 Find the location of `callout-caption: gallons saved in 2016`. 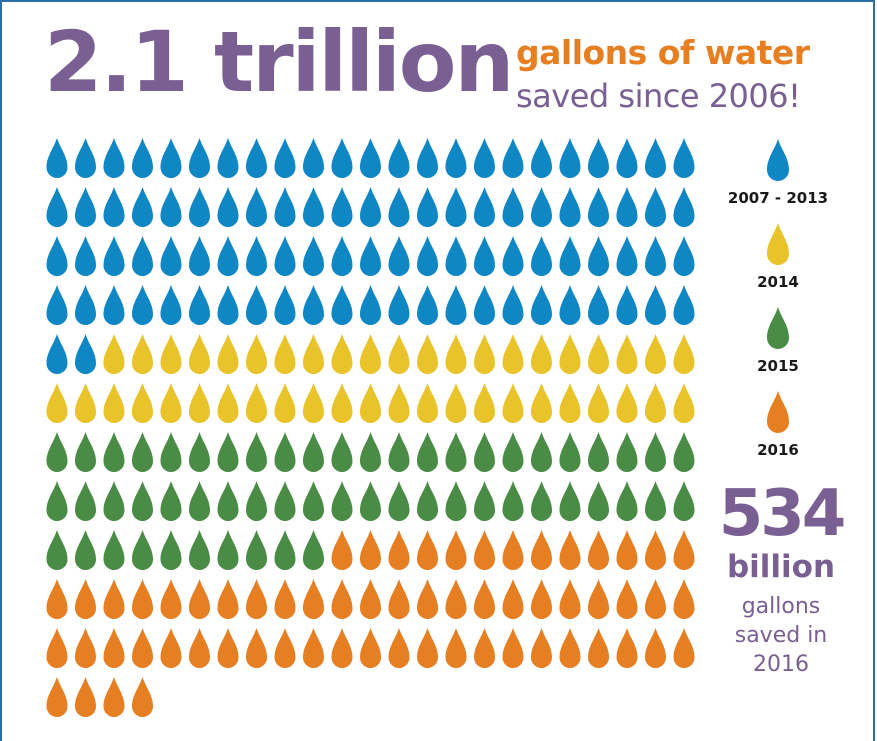

callout-caption: gallons saved in 2016 is located at coordinates (781, 635).